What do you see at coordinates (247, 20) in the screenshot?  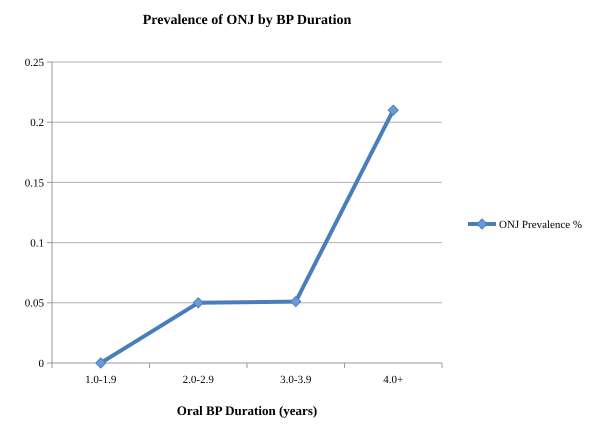 I see `chart-title: Prevalence of ONJ by BP Duration` at bounding box center [247, 20].